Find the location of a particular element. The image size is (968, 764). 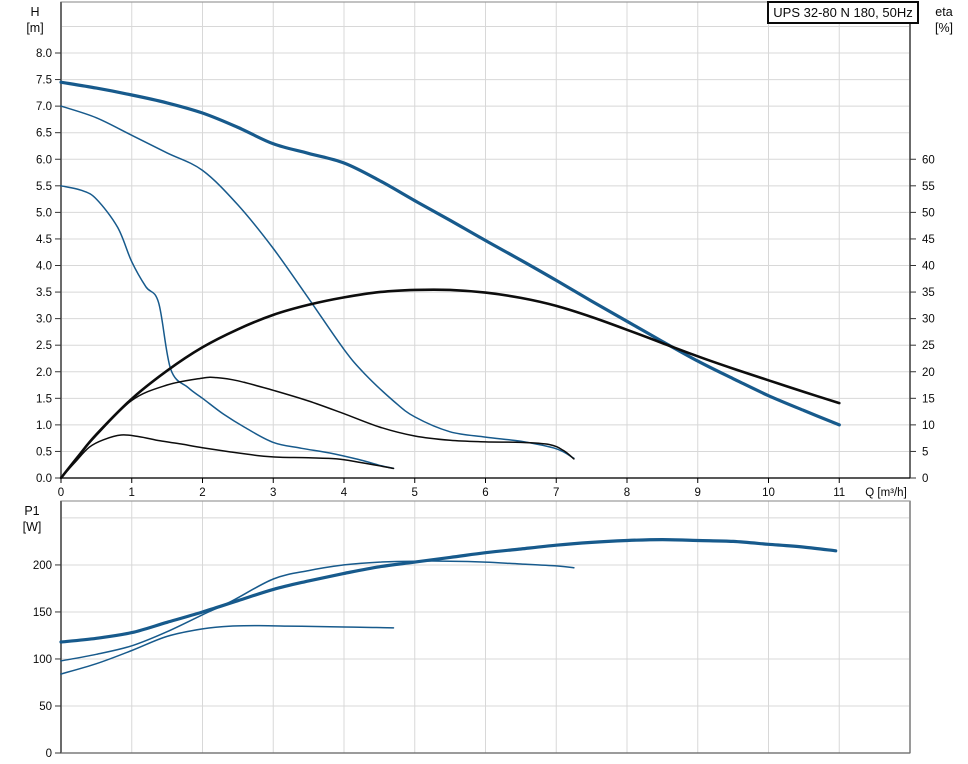

eta-axis-unit-line2: [%] is located at coordinates (944, 28).